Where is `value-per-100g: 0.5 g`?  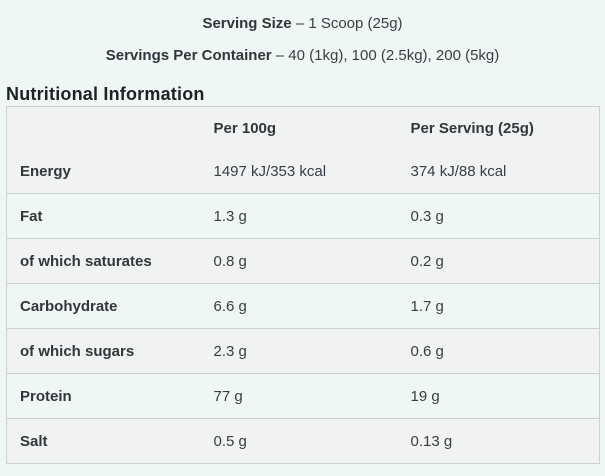 value-per-100g: 0.5 g is located at coordinates (230, 441).